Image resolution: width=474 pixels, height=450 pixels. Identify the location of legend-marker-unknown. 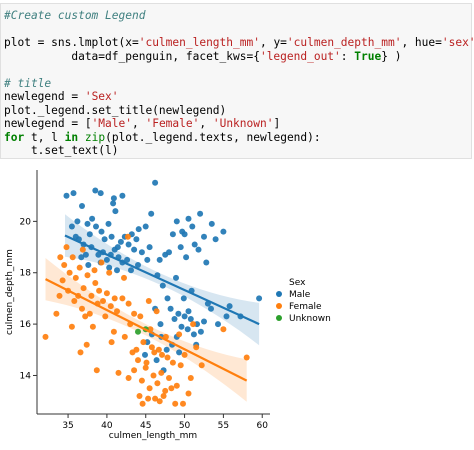
(279, 318).